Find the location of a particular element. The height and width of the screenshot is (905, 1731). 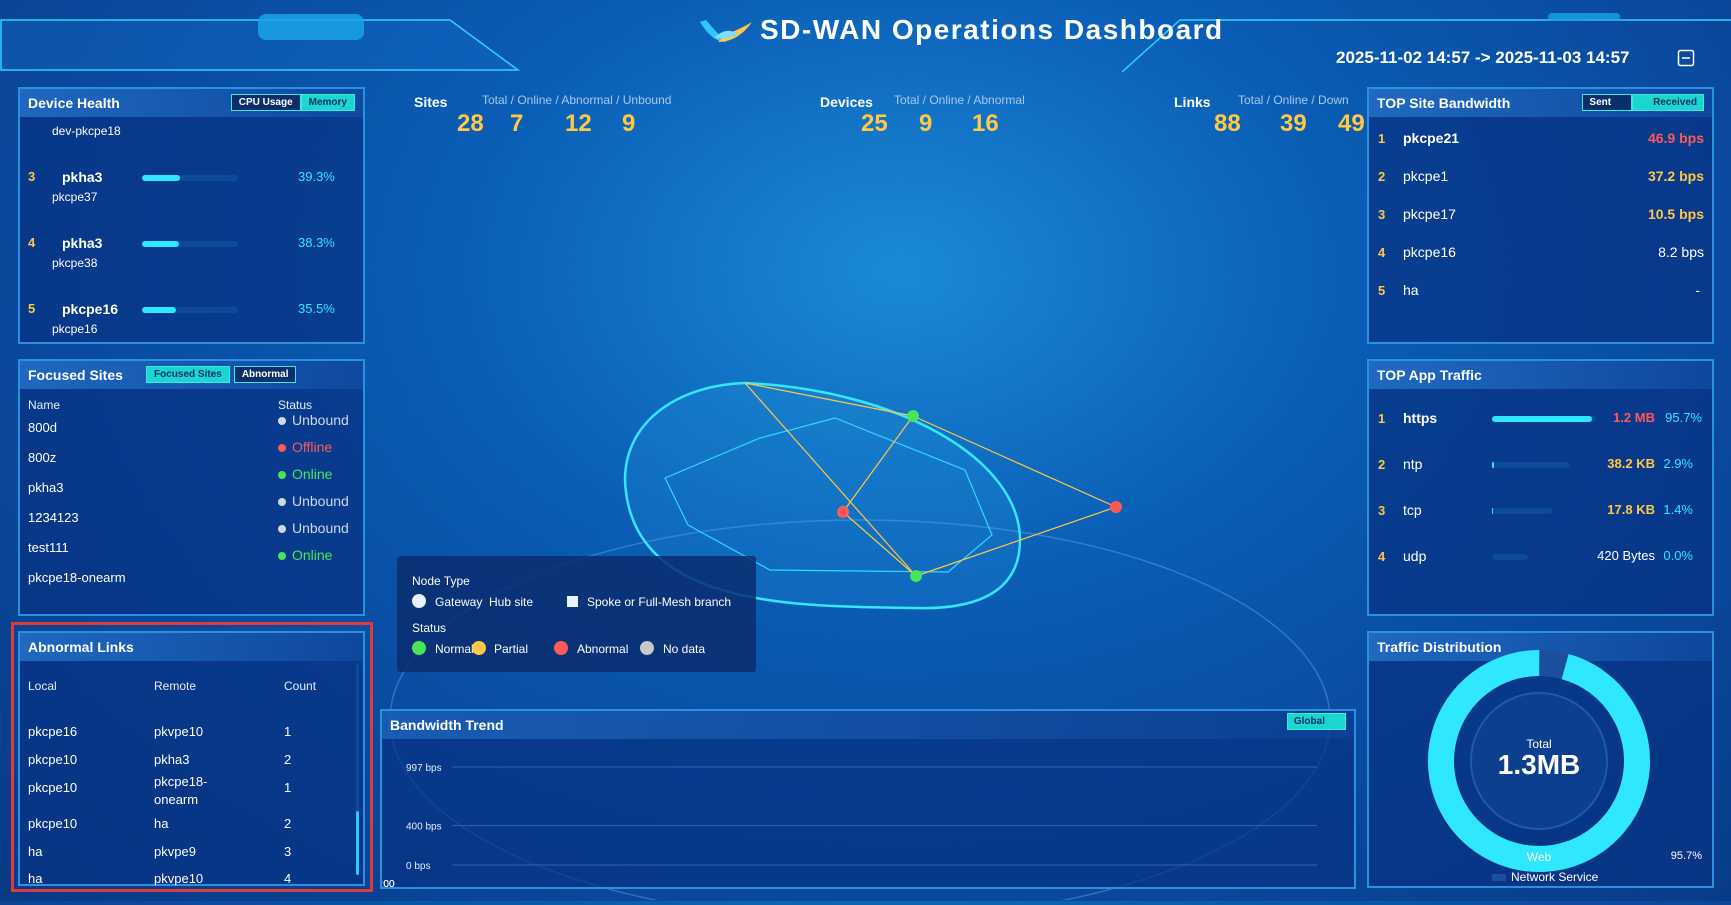

traffic-percent: 1.4% is located at coordinates (1678, 509).